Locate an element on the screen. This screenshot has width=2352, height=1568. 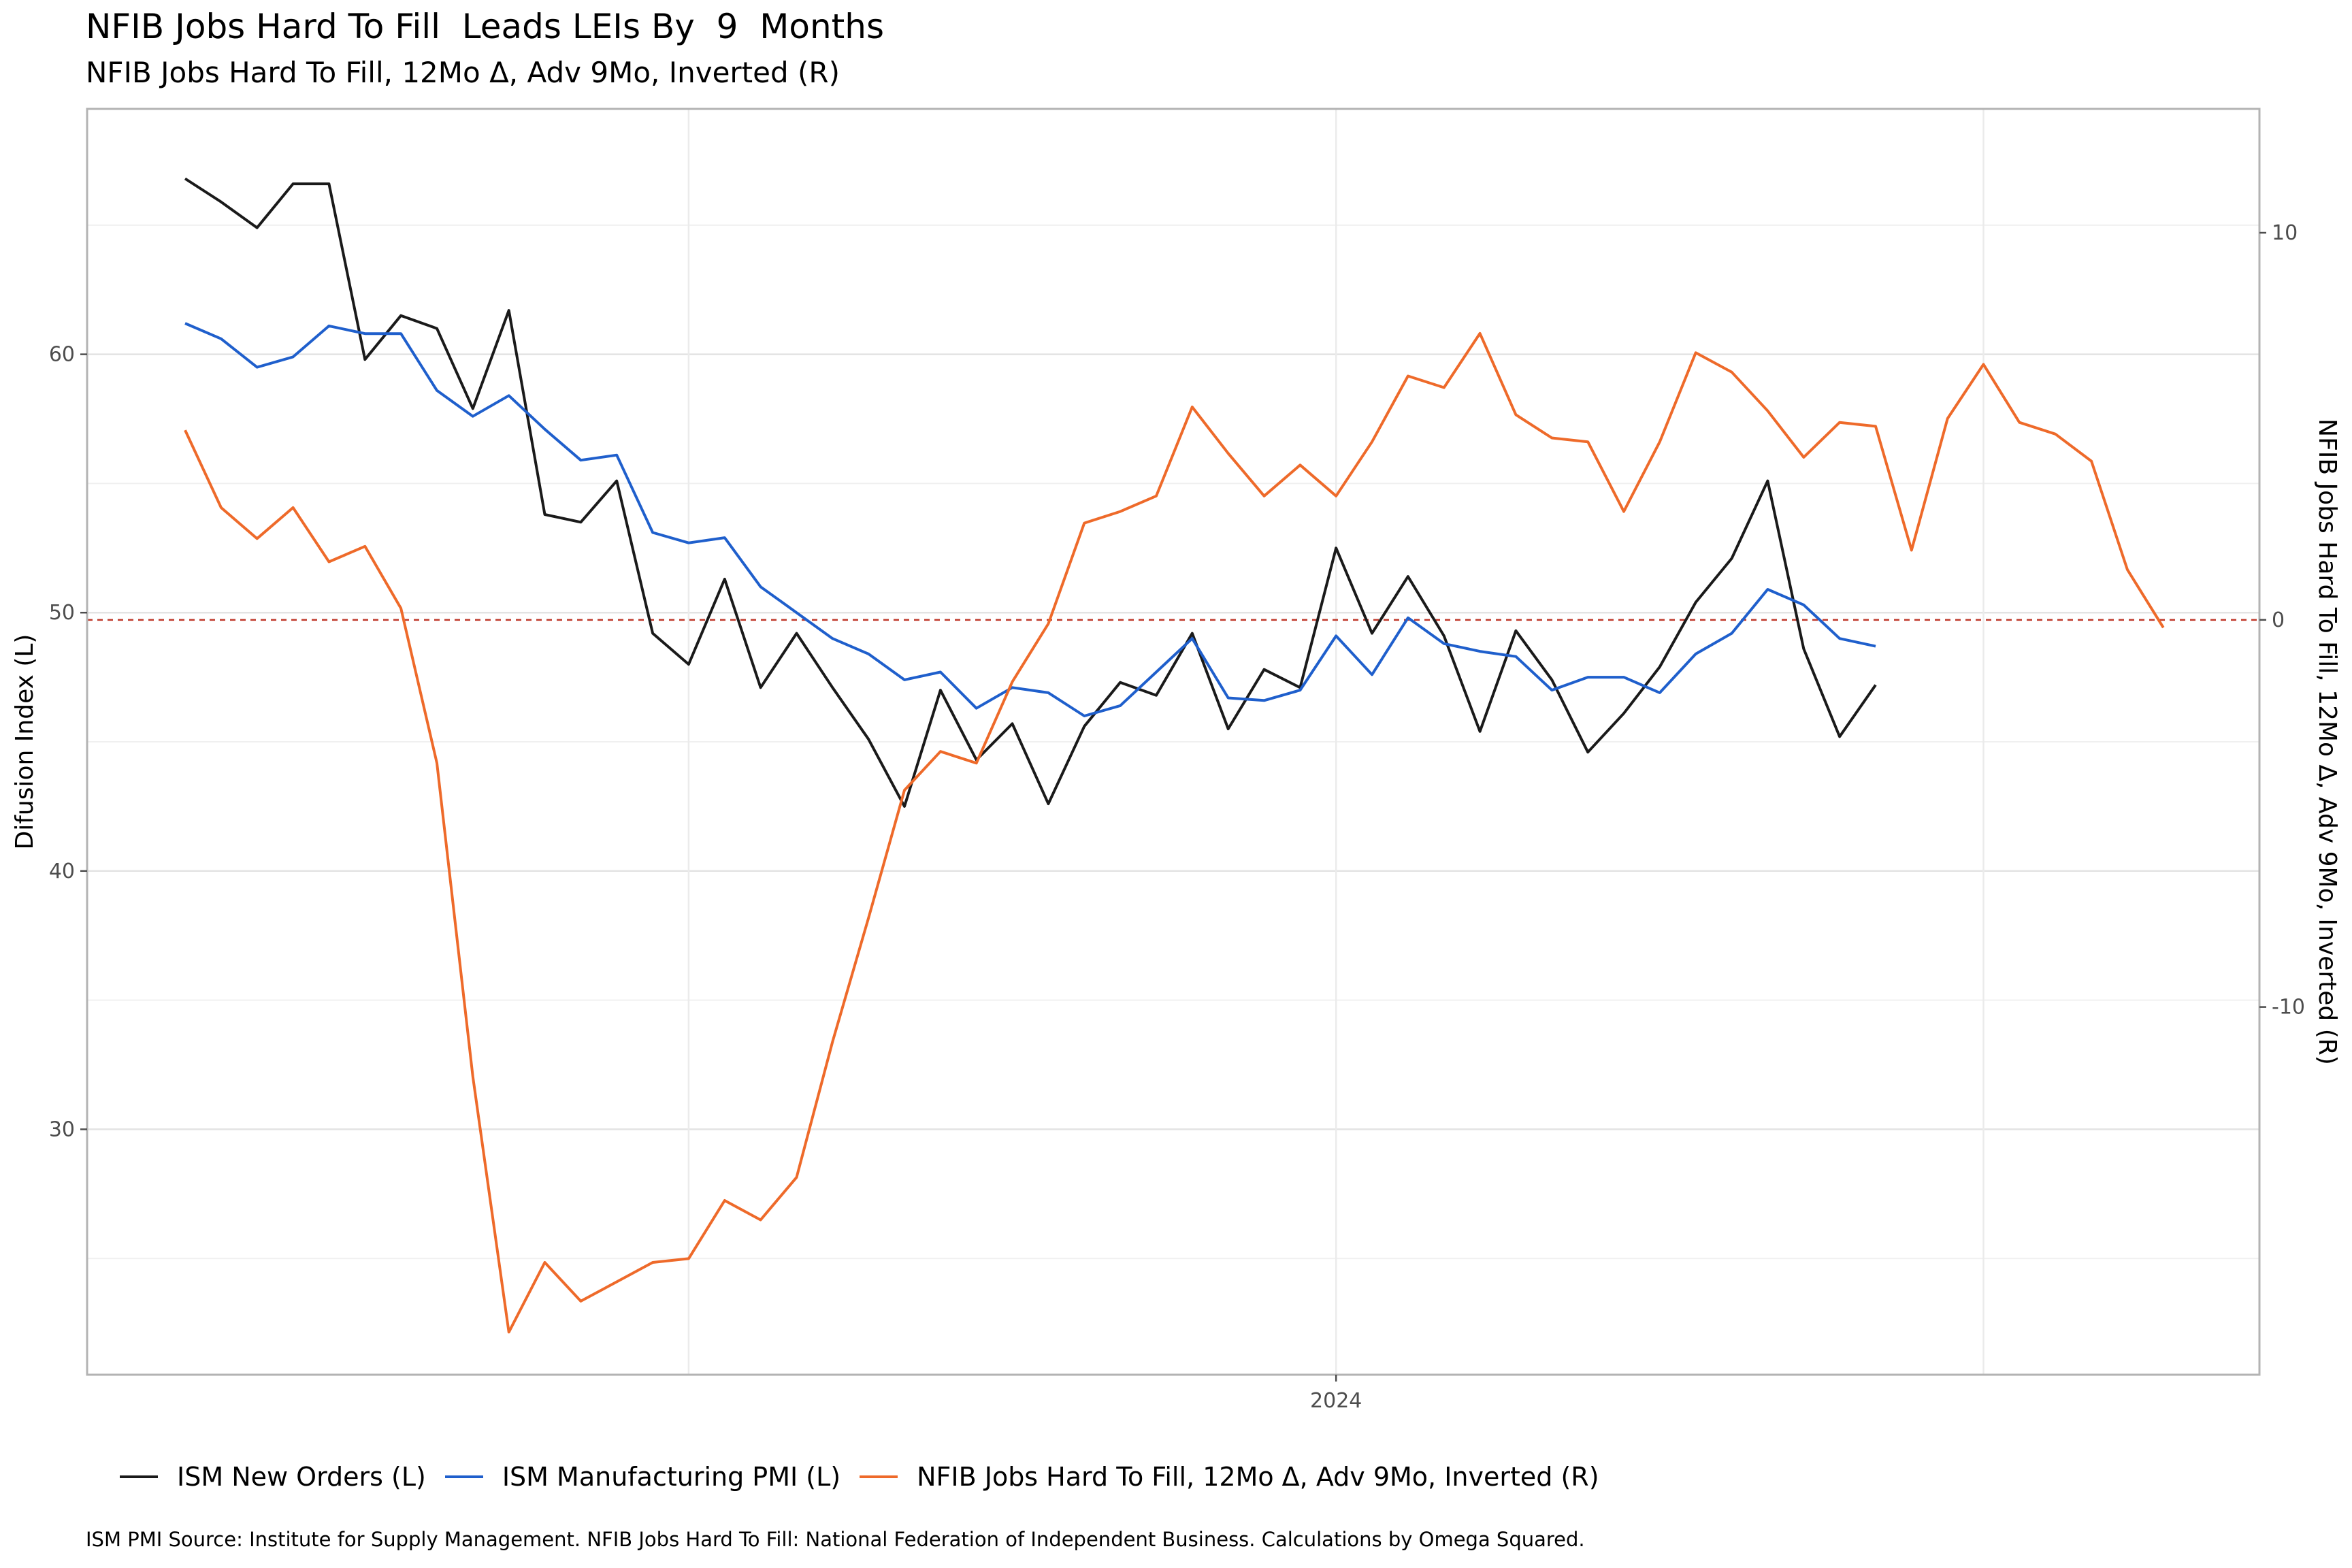
legend-label-manufacturing-pmi: ISM Manufacturing PMI (L) is located at coordinates (672, 1477).